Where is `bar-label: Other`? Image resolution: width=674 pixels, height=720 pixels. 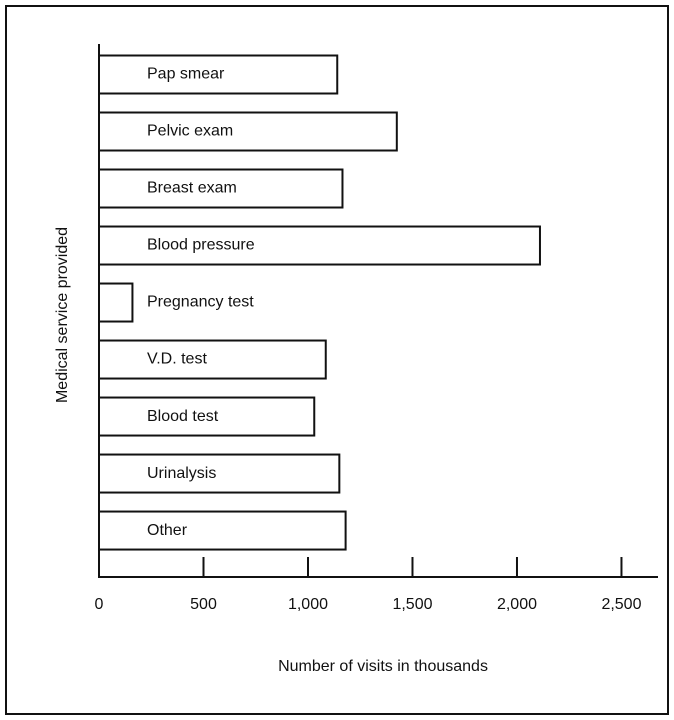
bar-label: Other is located at coordinates (167, 530).